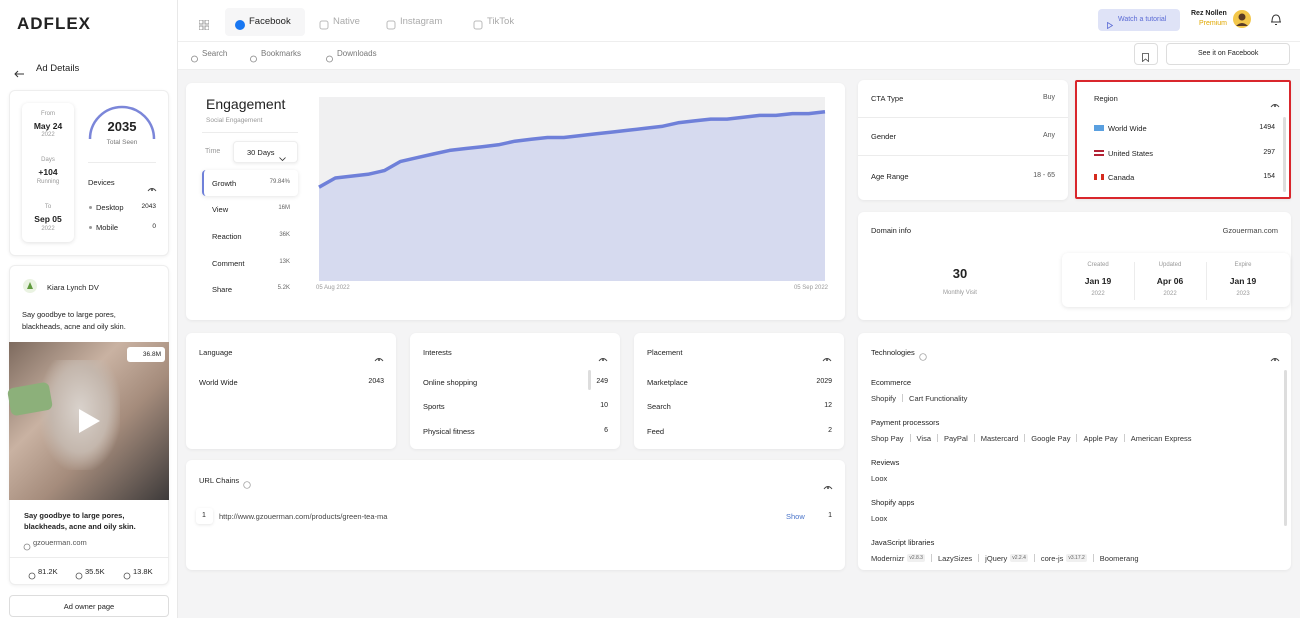 The image size is (1300, 618). What do you see at coordinates (955, 558) in the screenshot?
I see `tech-item: LazySizes` at bounding box center [955, 558].